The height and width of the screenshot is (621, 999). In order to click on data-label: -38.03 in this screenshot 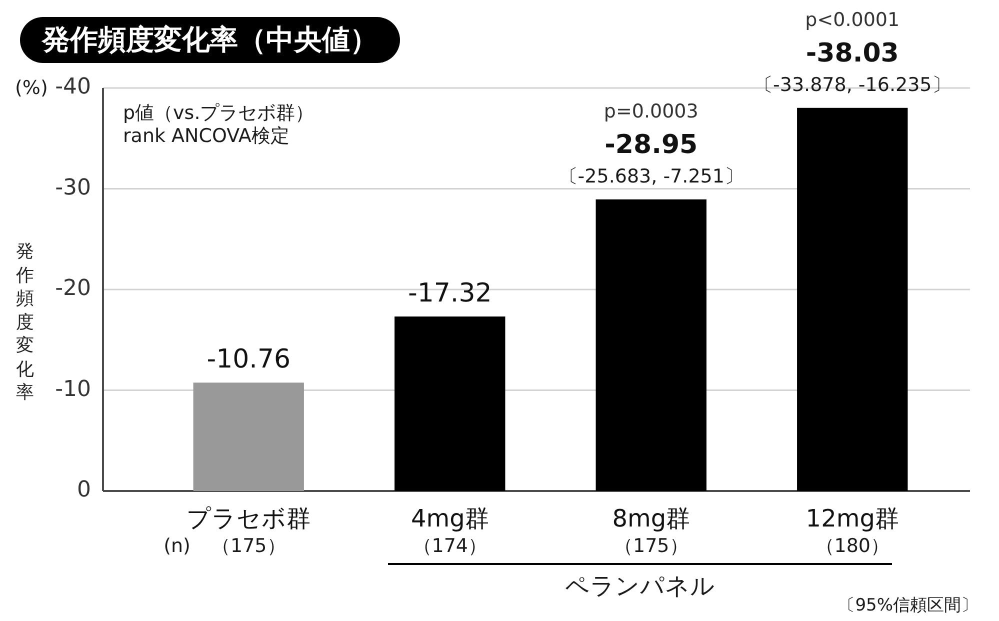, I will do `click(852, 53)`.